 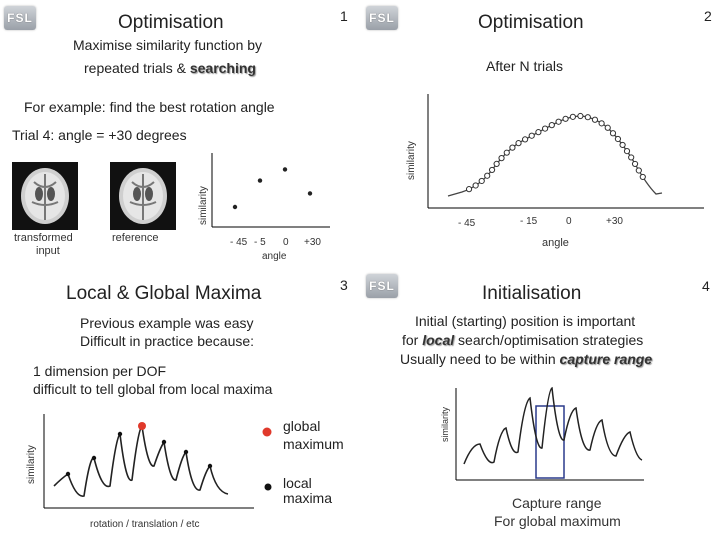 What do you see at coordinates (706, 286) in the screenshot?
I see `slide-number: 4` at bounding box center [706, 286].